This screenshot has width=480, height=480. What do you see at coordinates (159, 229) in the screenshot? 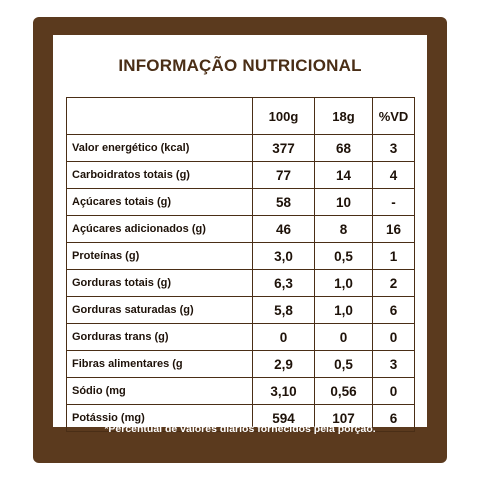
I see `row-label: Açúcares adicionados (g)` at bounding box center [159, 229].